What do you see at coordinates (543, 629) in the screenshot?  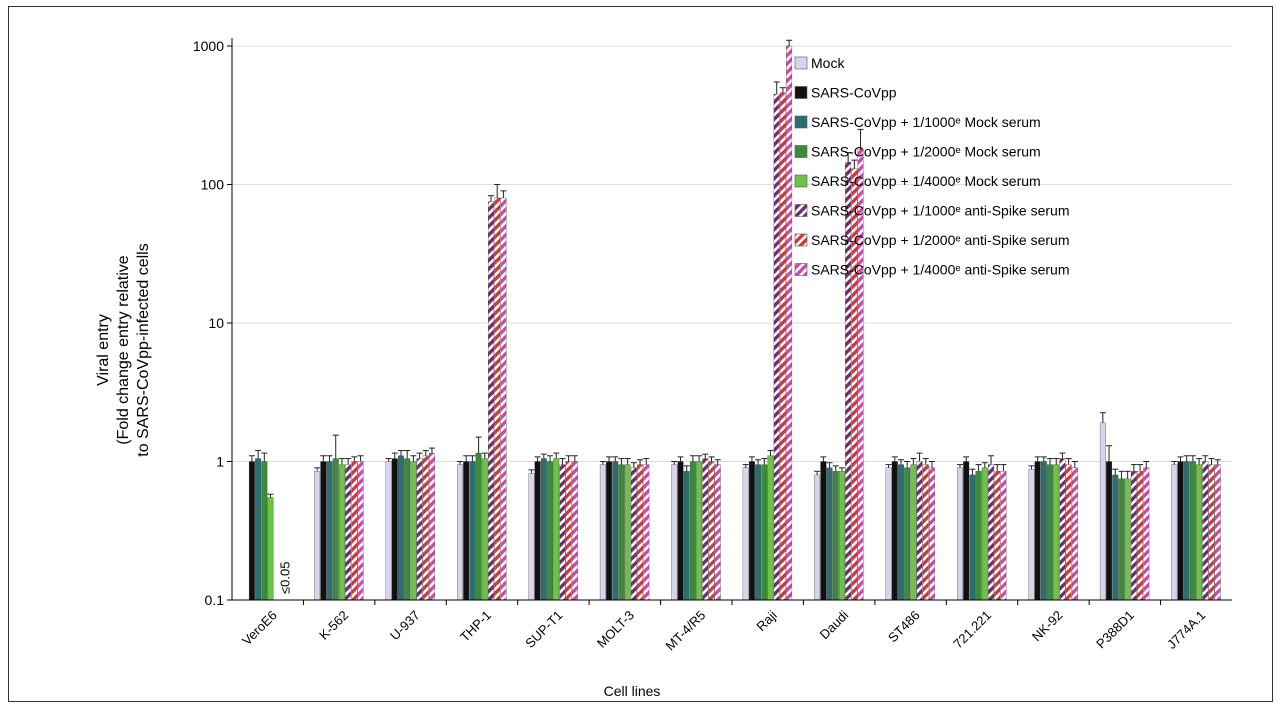 I see `x-tick-label: SUP-T1` at bounding box center [543, 629].